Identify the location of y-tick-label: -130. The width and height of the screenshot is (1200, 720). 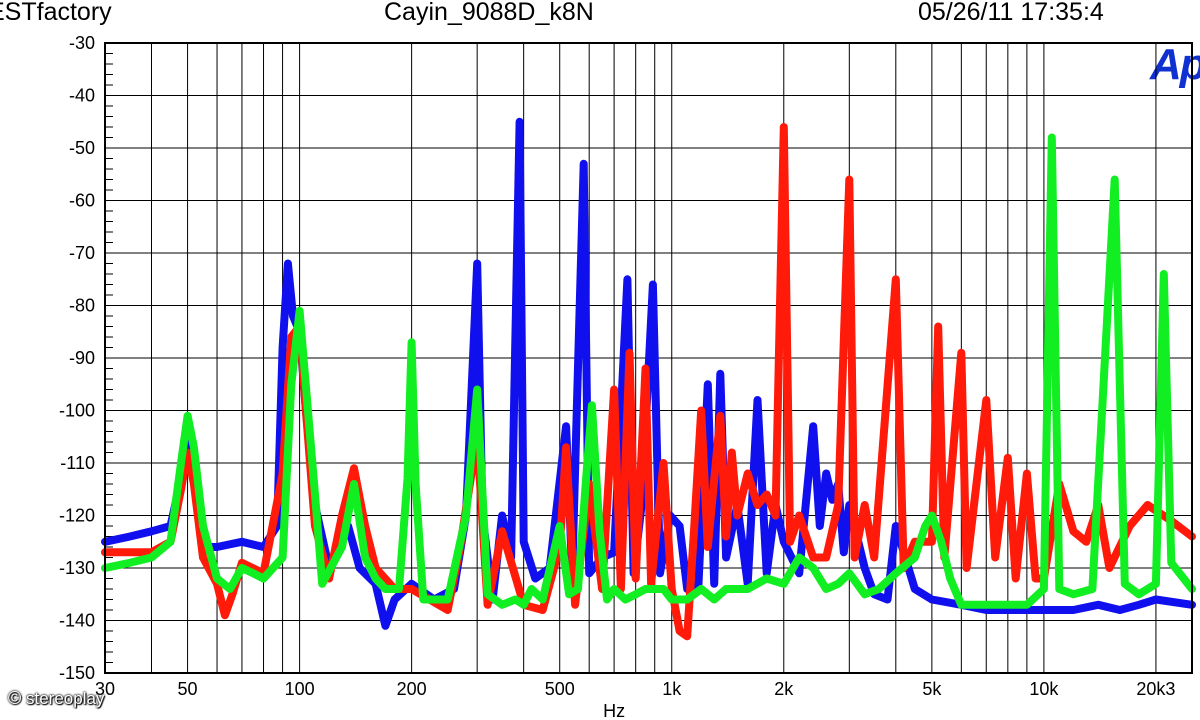
(77, 568).